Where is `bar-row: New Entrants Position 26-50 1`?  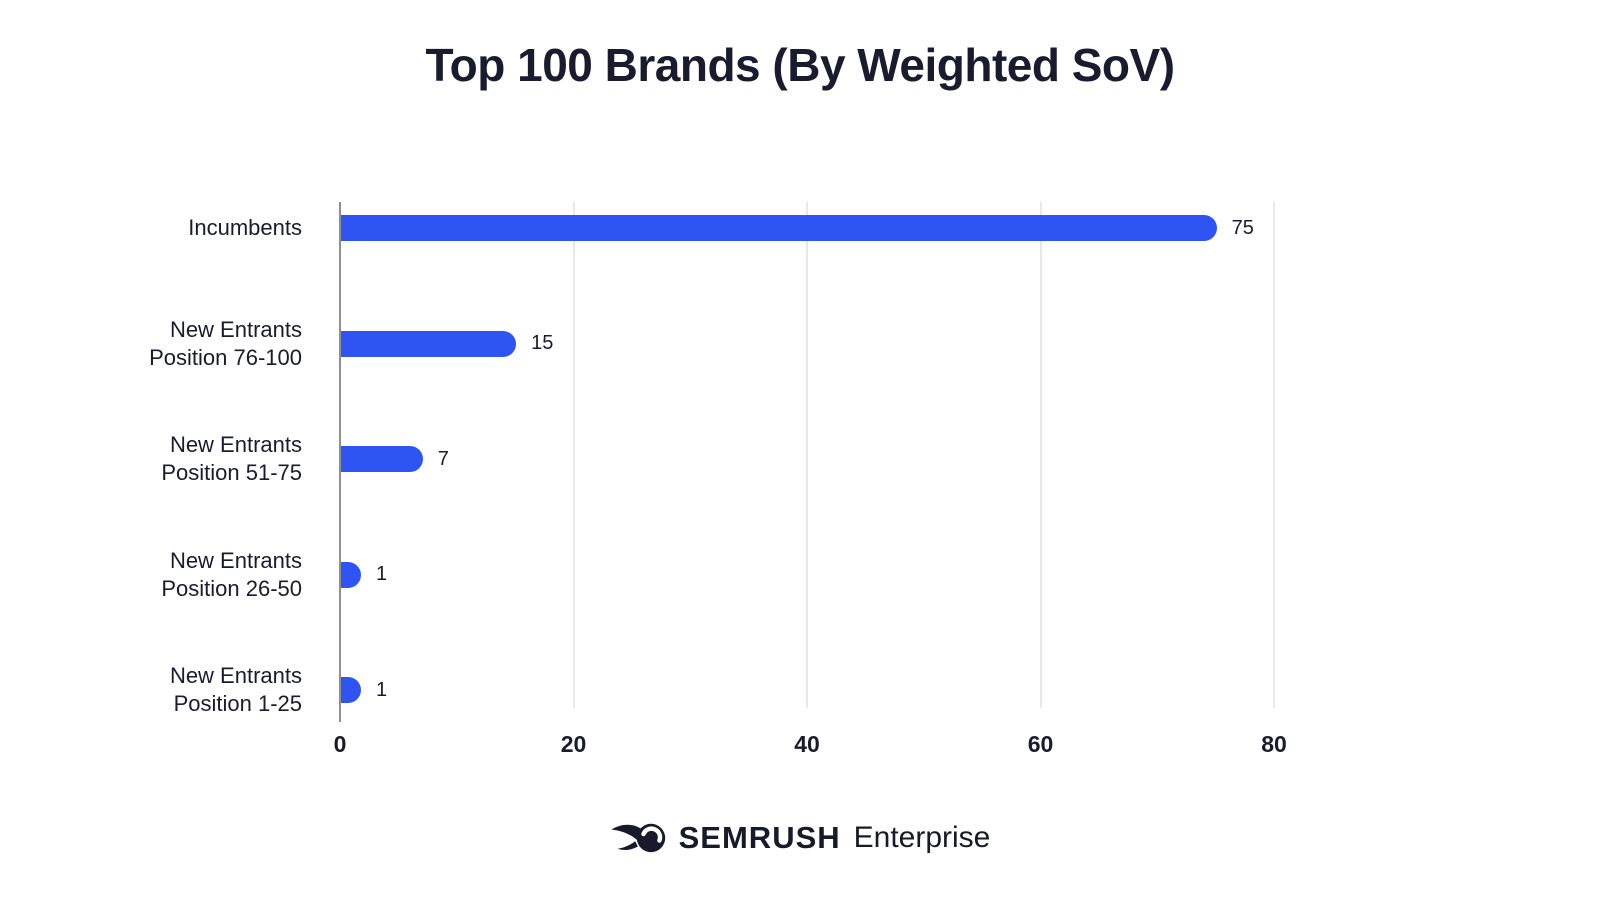
bar-row: New Entrants Position 26-50 1 is located at coordinates (800, 574).